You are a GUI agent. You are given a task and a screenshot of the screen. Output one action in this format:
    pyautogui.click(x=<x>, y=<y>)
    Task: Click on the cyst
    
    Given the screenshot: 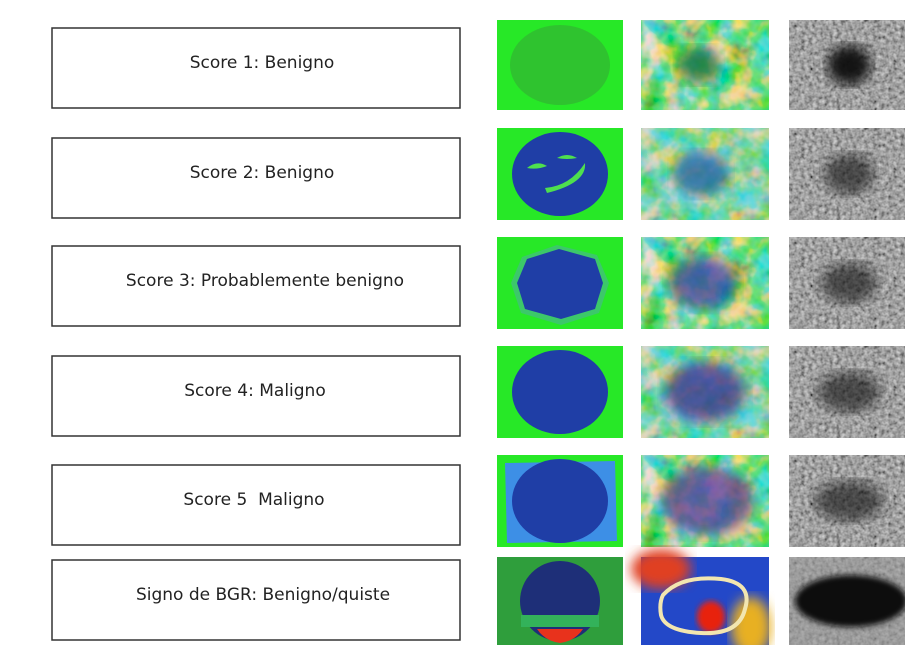 What is the action you would take?
    pyautogui.click(x=850, y=601)
    